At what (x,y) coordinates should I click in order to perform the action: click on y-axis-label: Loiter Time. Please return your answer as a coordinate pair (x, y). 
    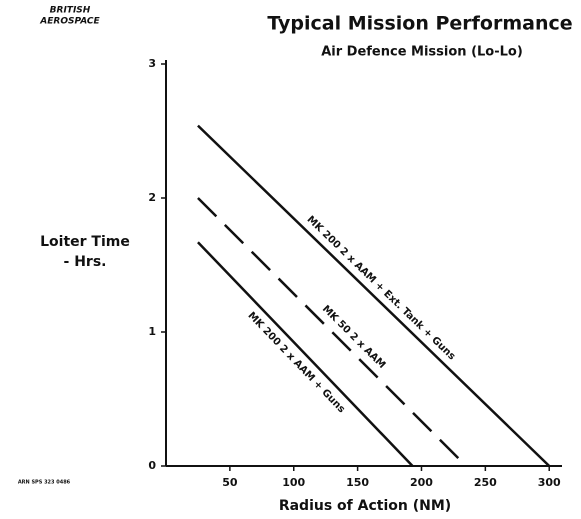
    Looking at the image, I should click on (85, 242).